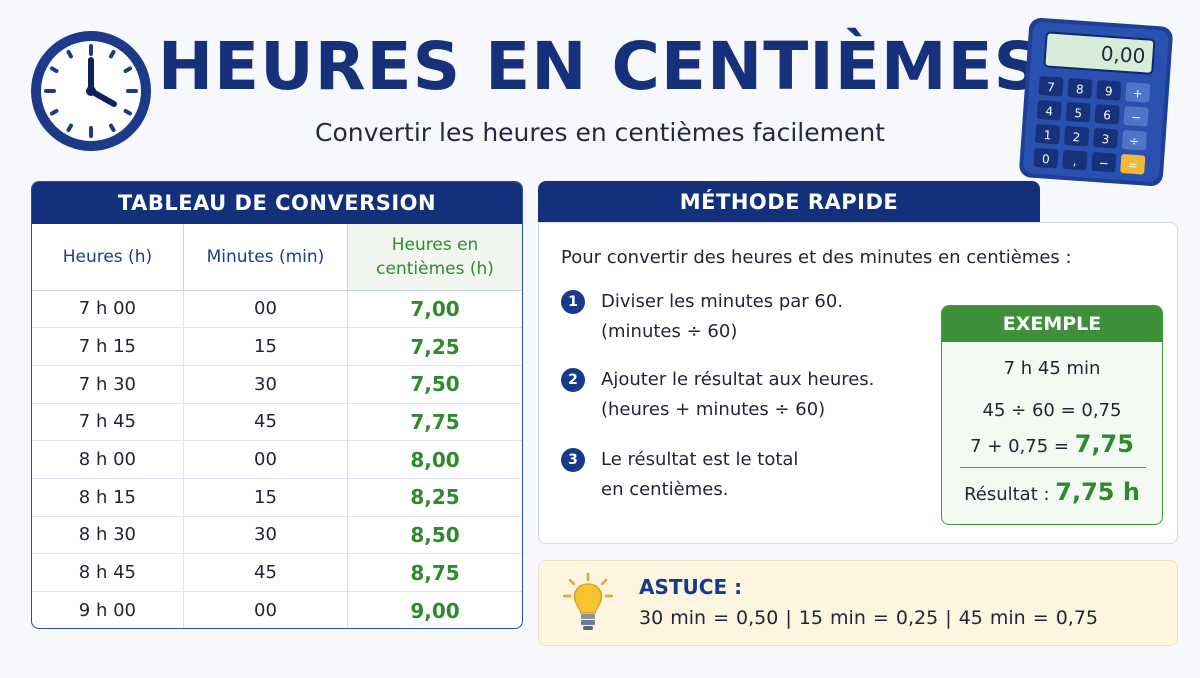  I want to click on cell-hours: 8 h 30, so click(108, 535).